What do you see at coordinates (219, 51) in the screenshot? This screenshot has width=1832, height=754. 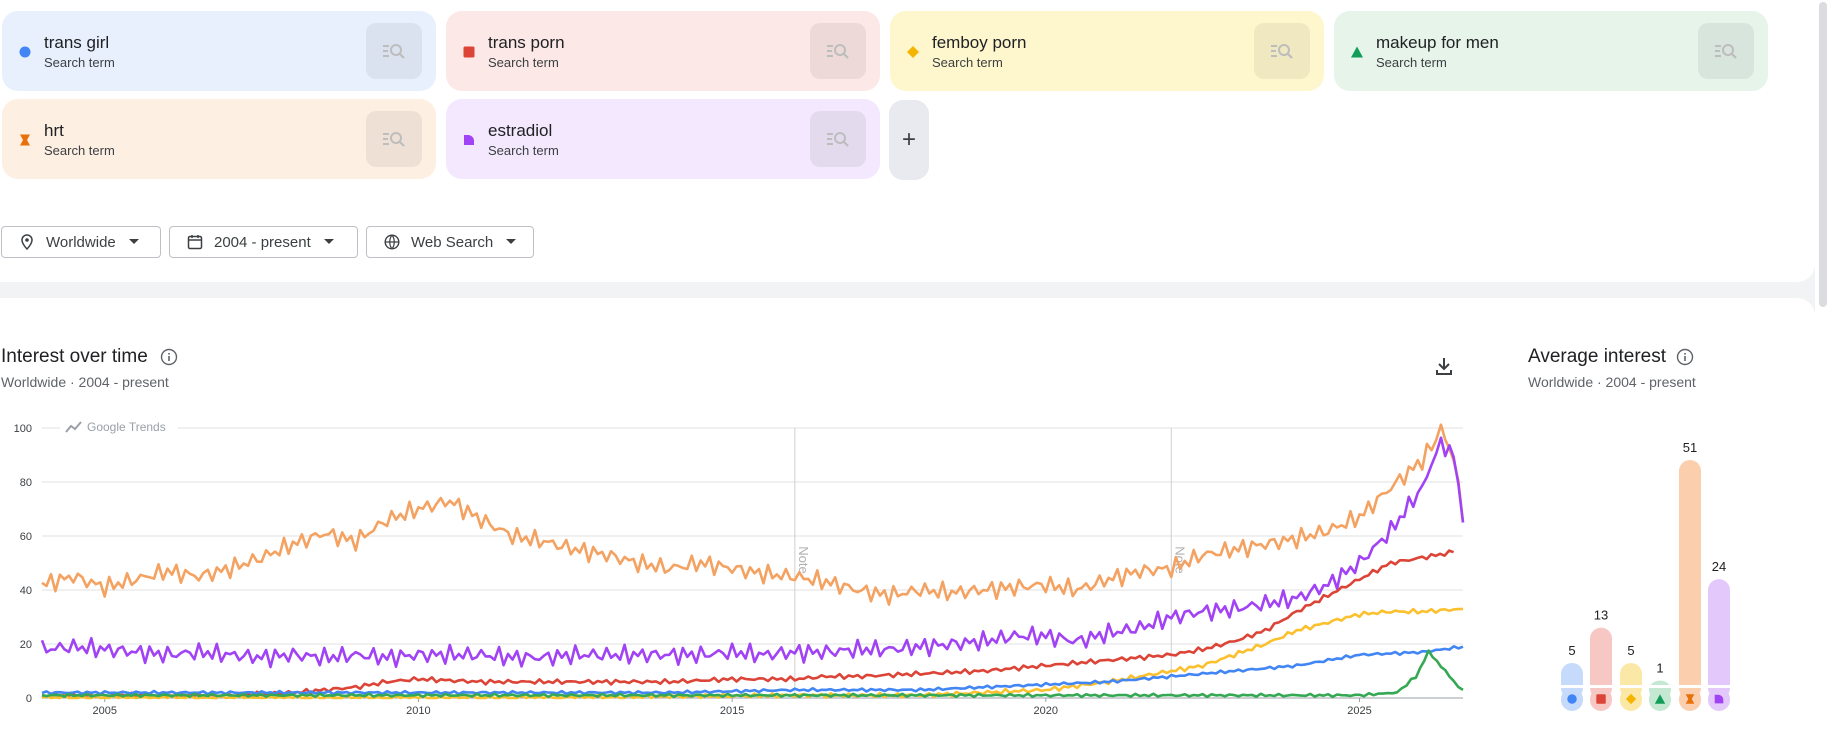 I see `search-term-card: trans girl Search term` at bounding box center [219, 51].